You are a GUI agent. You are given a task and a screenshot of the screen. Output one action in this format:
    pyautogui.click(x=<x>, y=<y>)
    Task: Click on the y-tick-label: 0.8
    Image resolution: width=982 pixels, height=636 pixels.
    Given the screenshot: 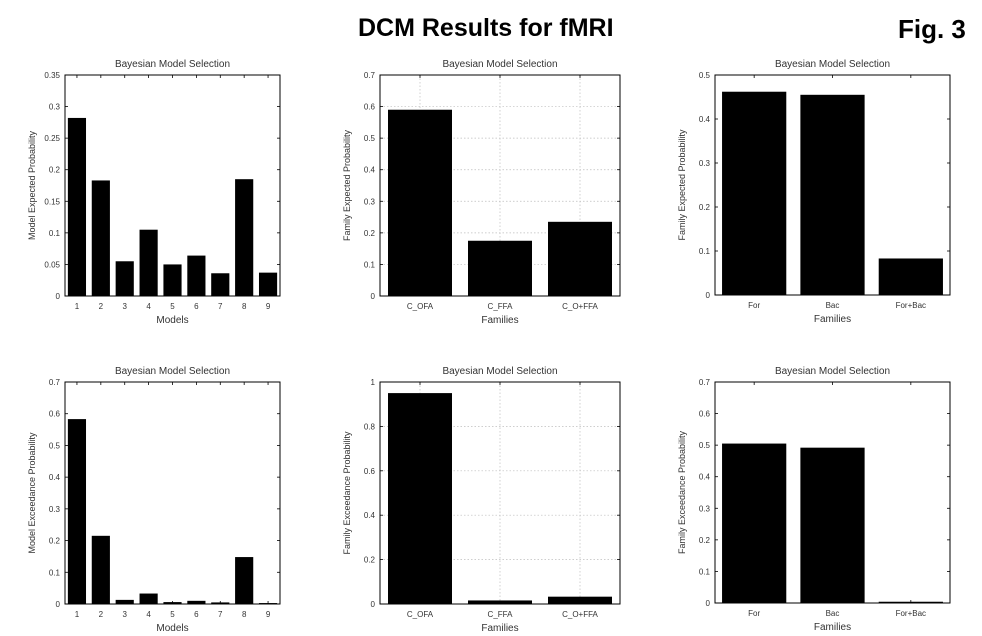 What is the action you would take?
    pyautogui.click(x=370, y=426)
    